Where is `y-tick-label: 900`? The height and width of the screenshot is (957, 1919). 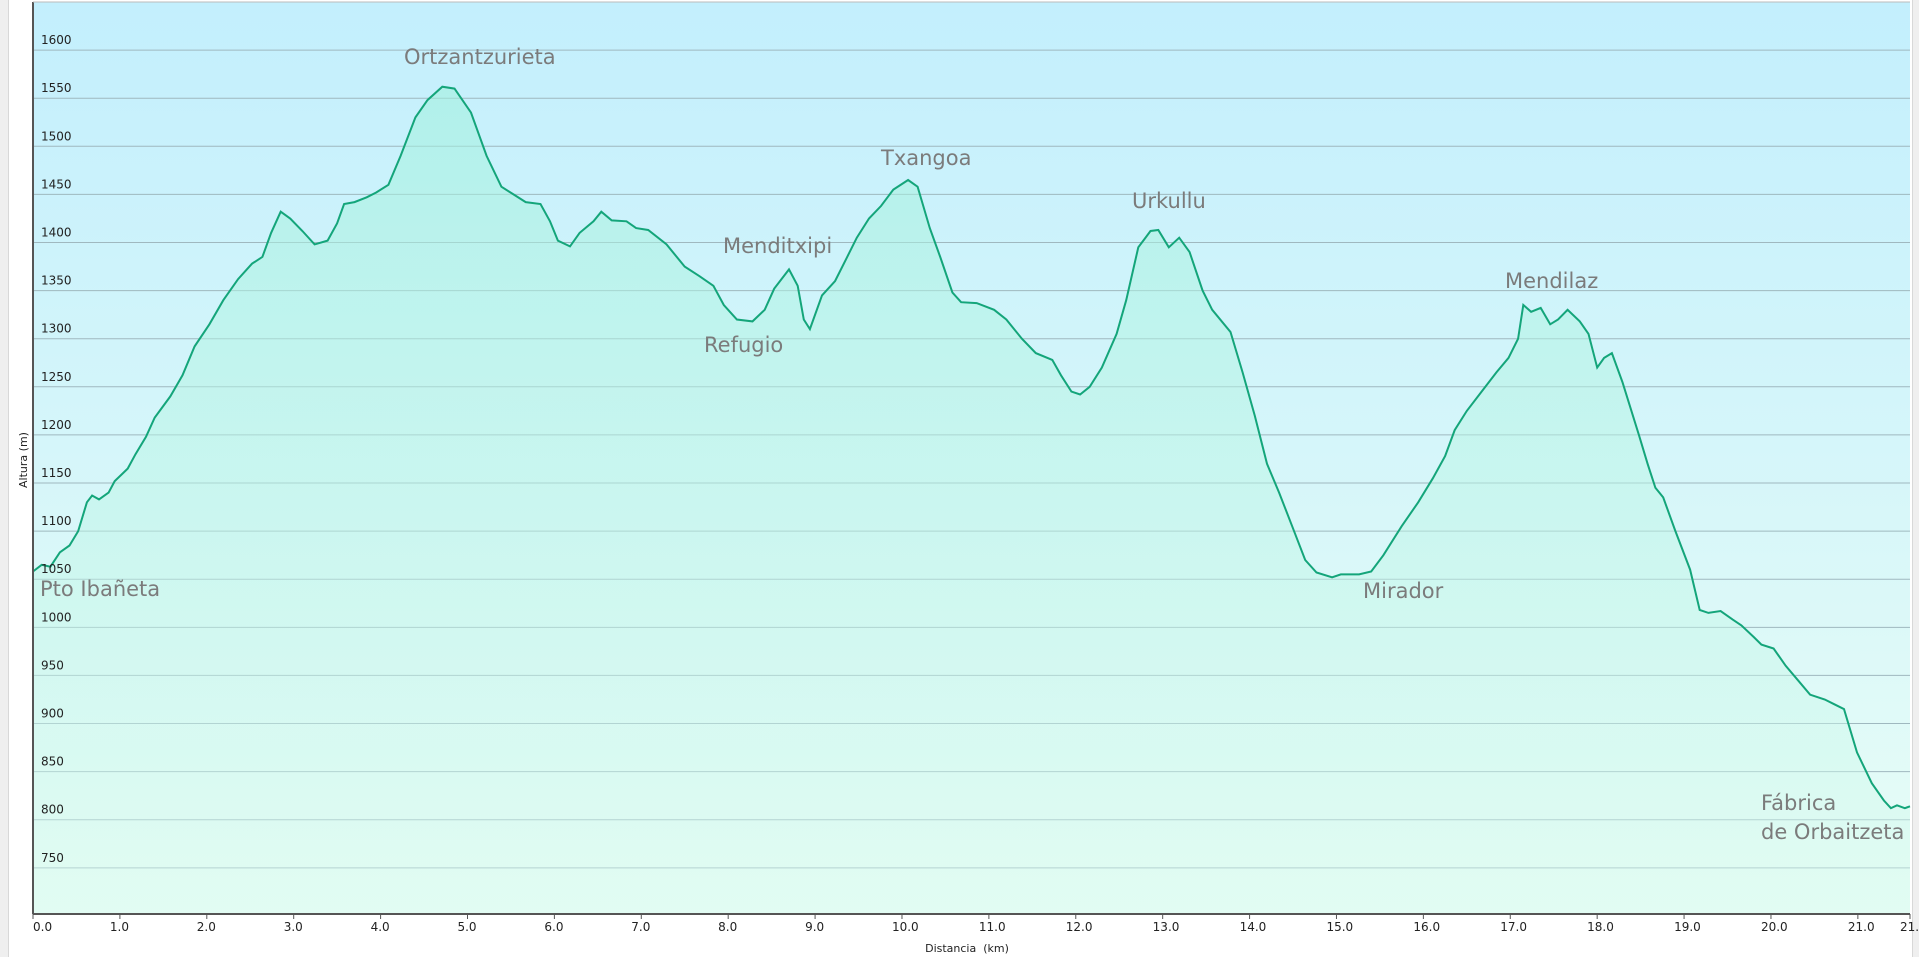 y-tick-label: 900 is located at coordinates (52, 714).